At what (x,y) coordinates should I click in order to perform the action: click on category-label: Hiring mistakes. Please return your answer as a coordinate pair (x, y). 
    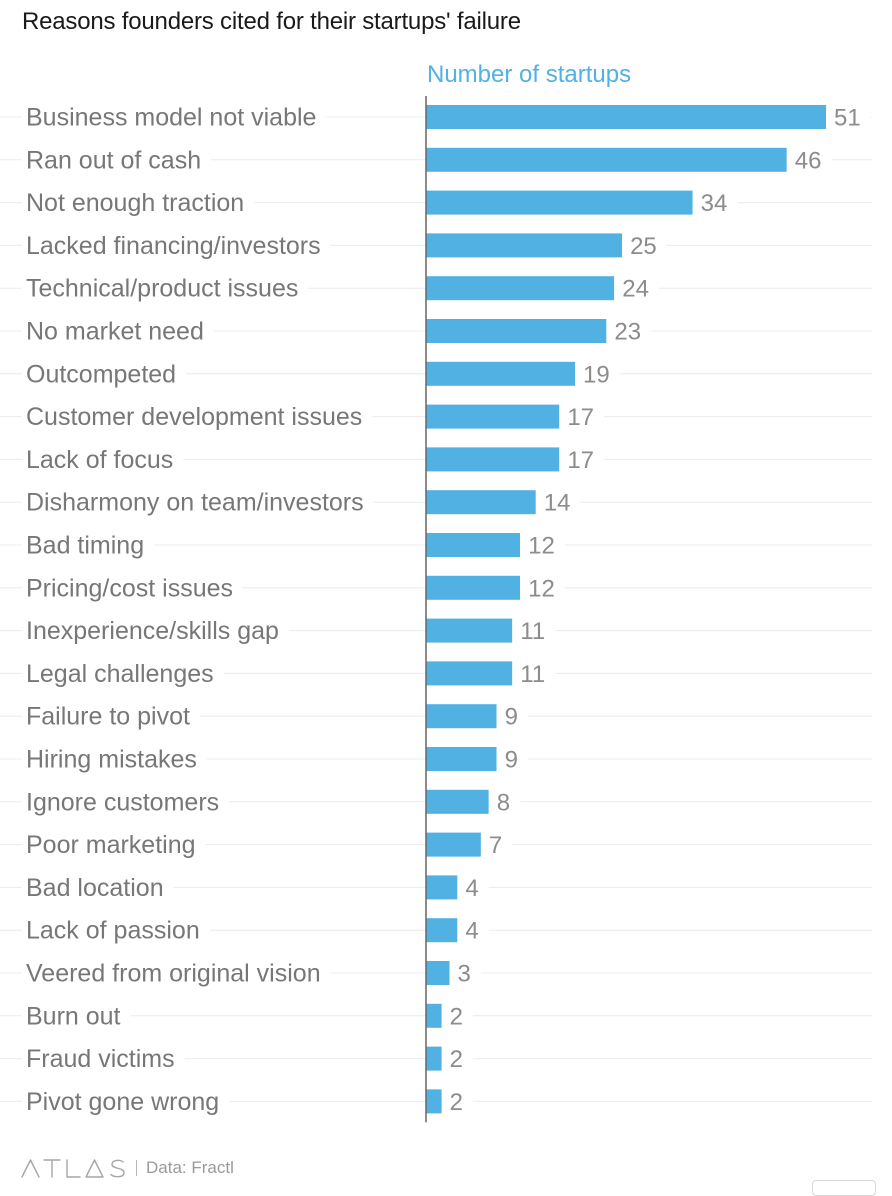
    Looking at the image, I should click on (111, 760).